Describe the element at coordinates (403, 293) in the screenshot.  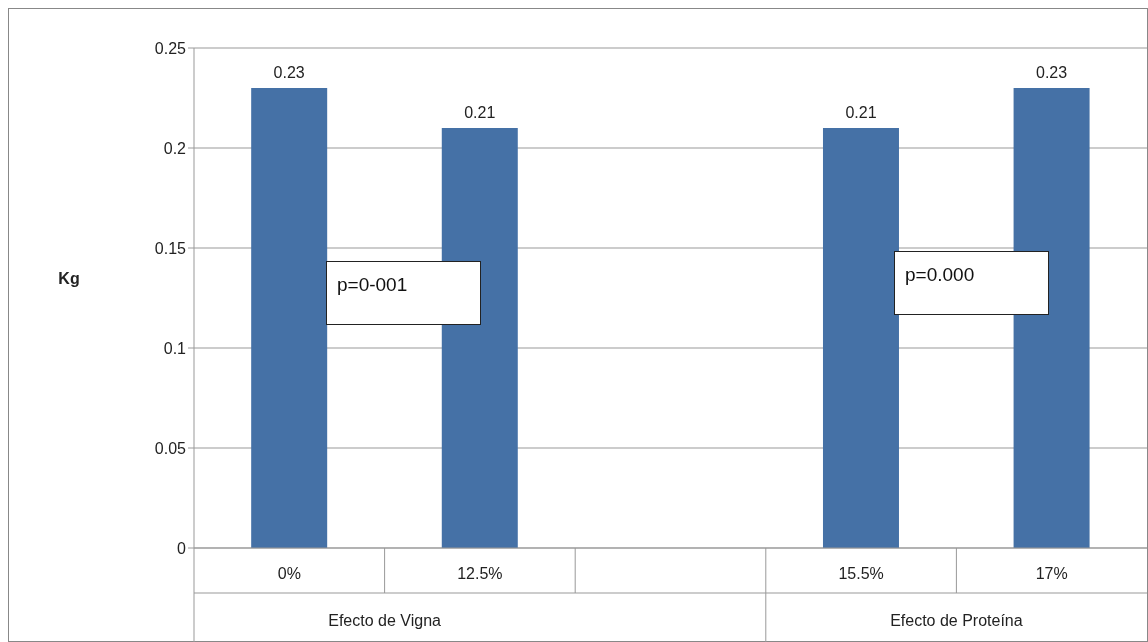
I see `note-box: p=0-001` at that location.